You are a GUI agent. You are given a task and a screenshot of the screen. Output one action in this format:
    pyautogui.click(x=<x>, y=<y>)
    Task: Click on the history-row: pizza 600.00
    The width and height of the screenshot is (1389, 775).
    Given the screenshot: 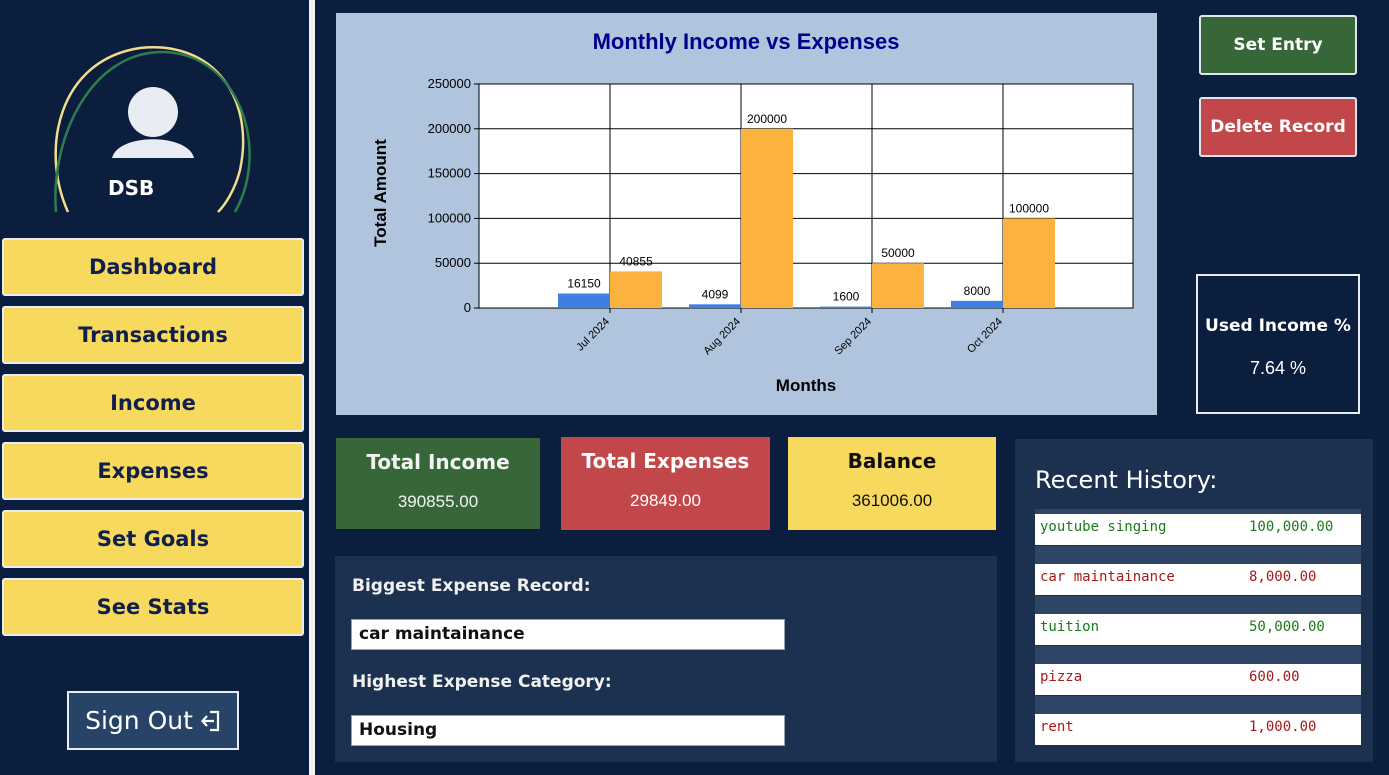 What is the action you would take?
    pyautogui.click(x=1198, y=679)
    